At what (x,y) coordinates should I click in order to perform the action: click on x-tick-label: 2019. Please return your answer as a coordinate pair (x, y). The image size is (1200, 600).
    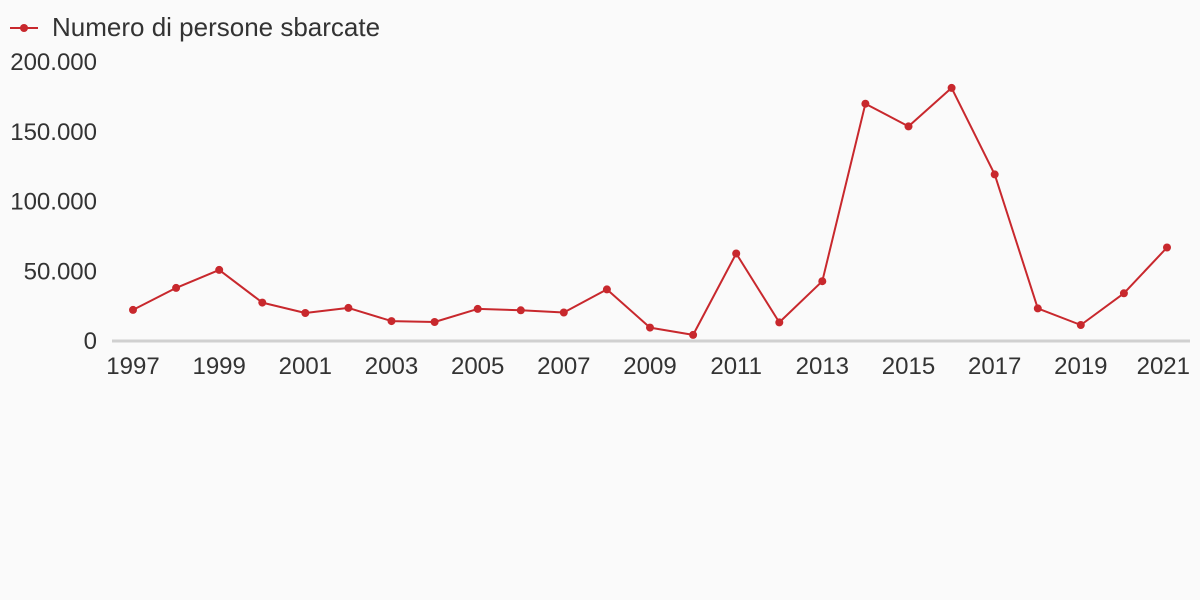
    Looking at the image, I should click on (1080, 366).